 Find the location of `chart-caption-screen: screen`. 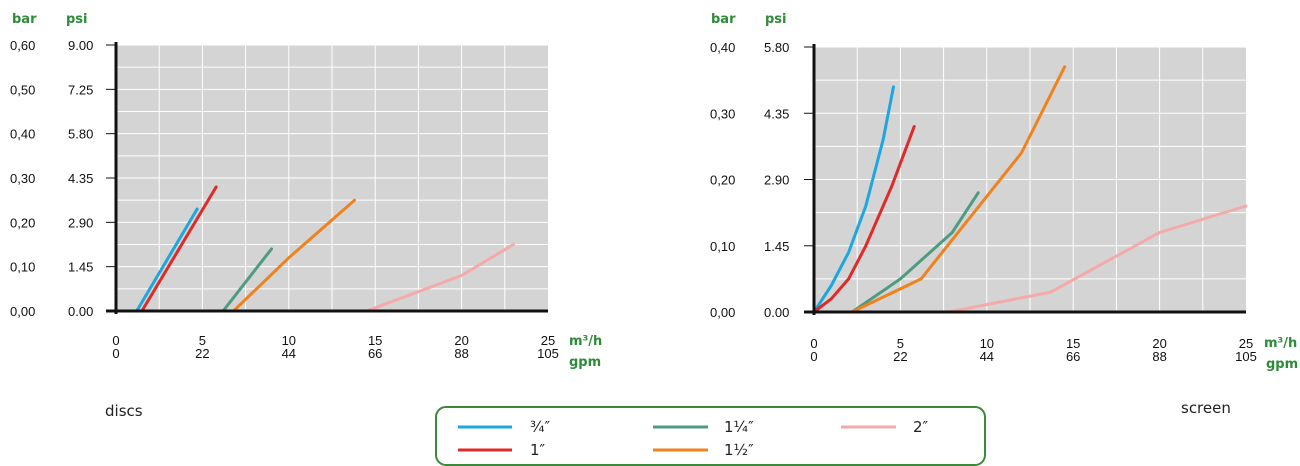

chart-caption-screen: screen is located at coordinates (1206, 408).